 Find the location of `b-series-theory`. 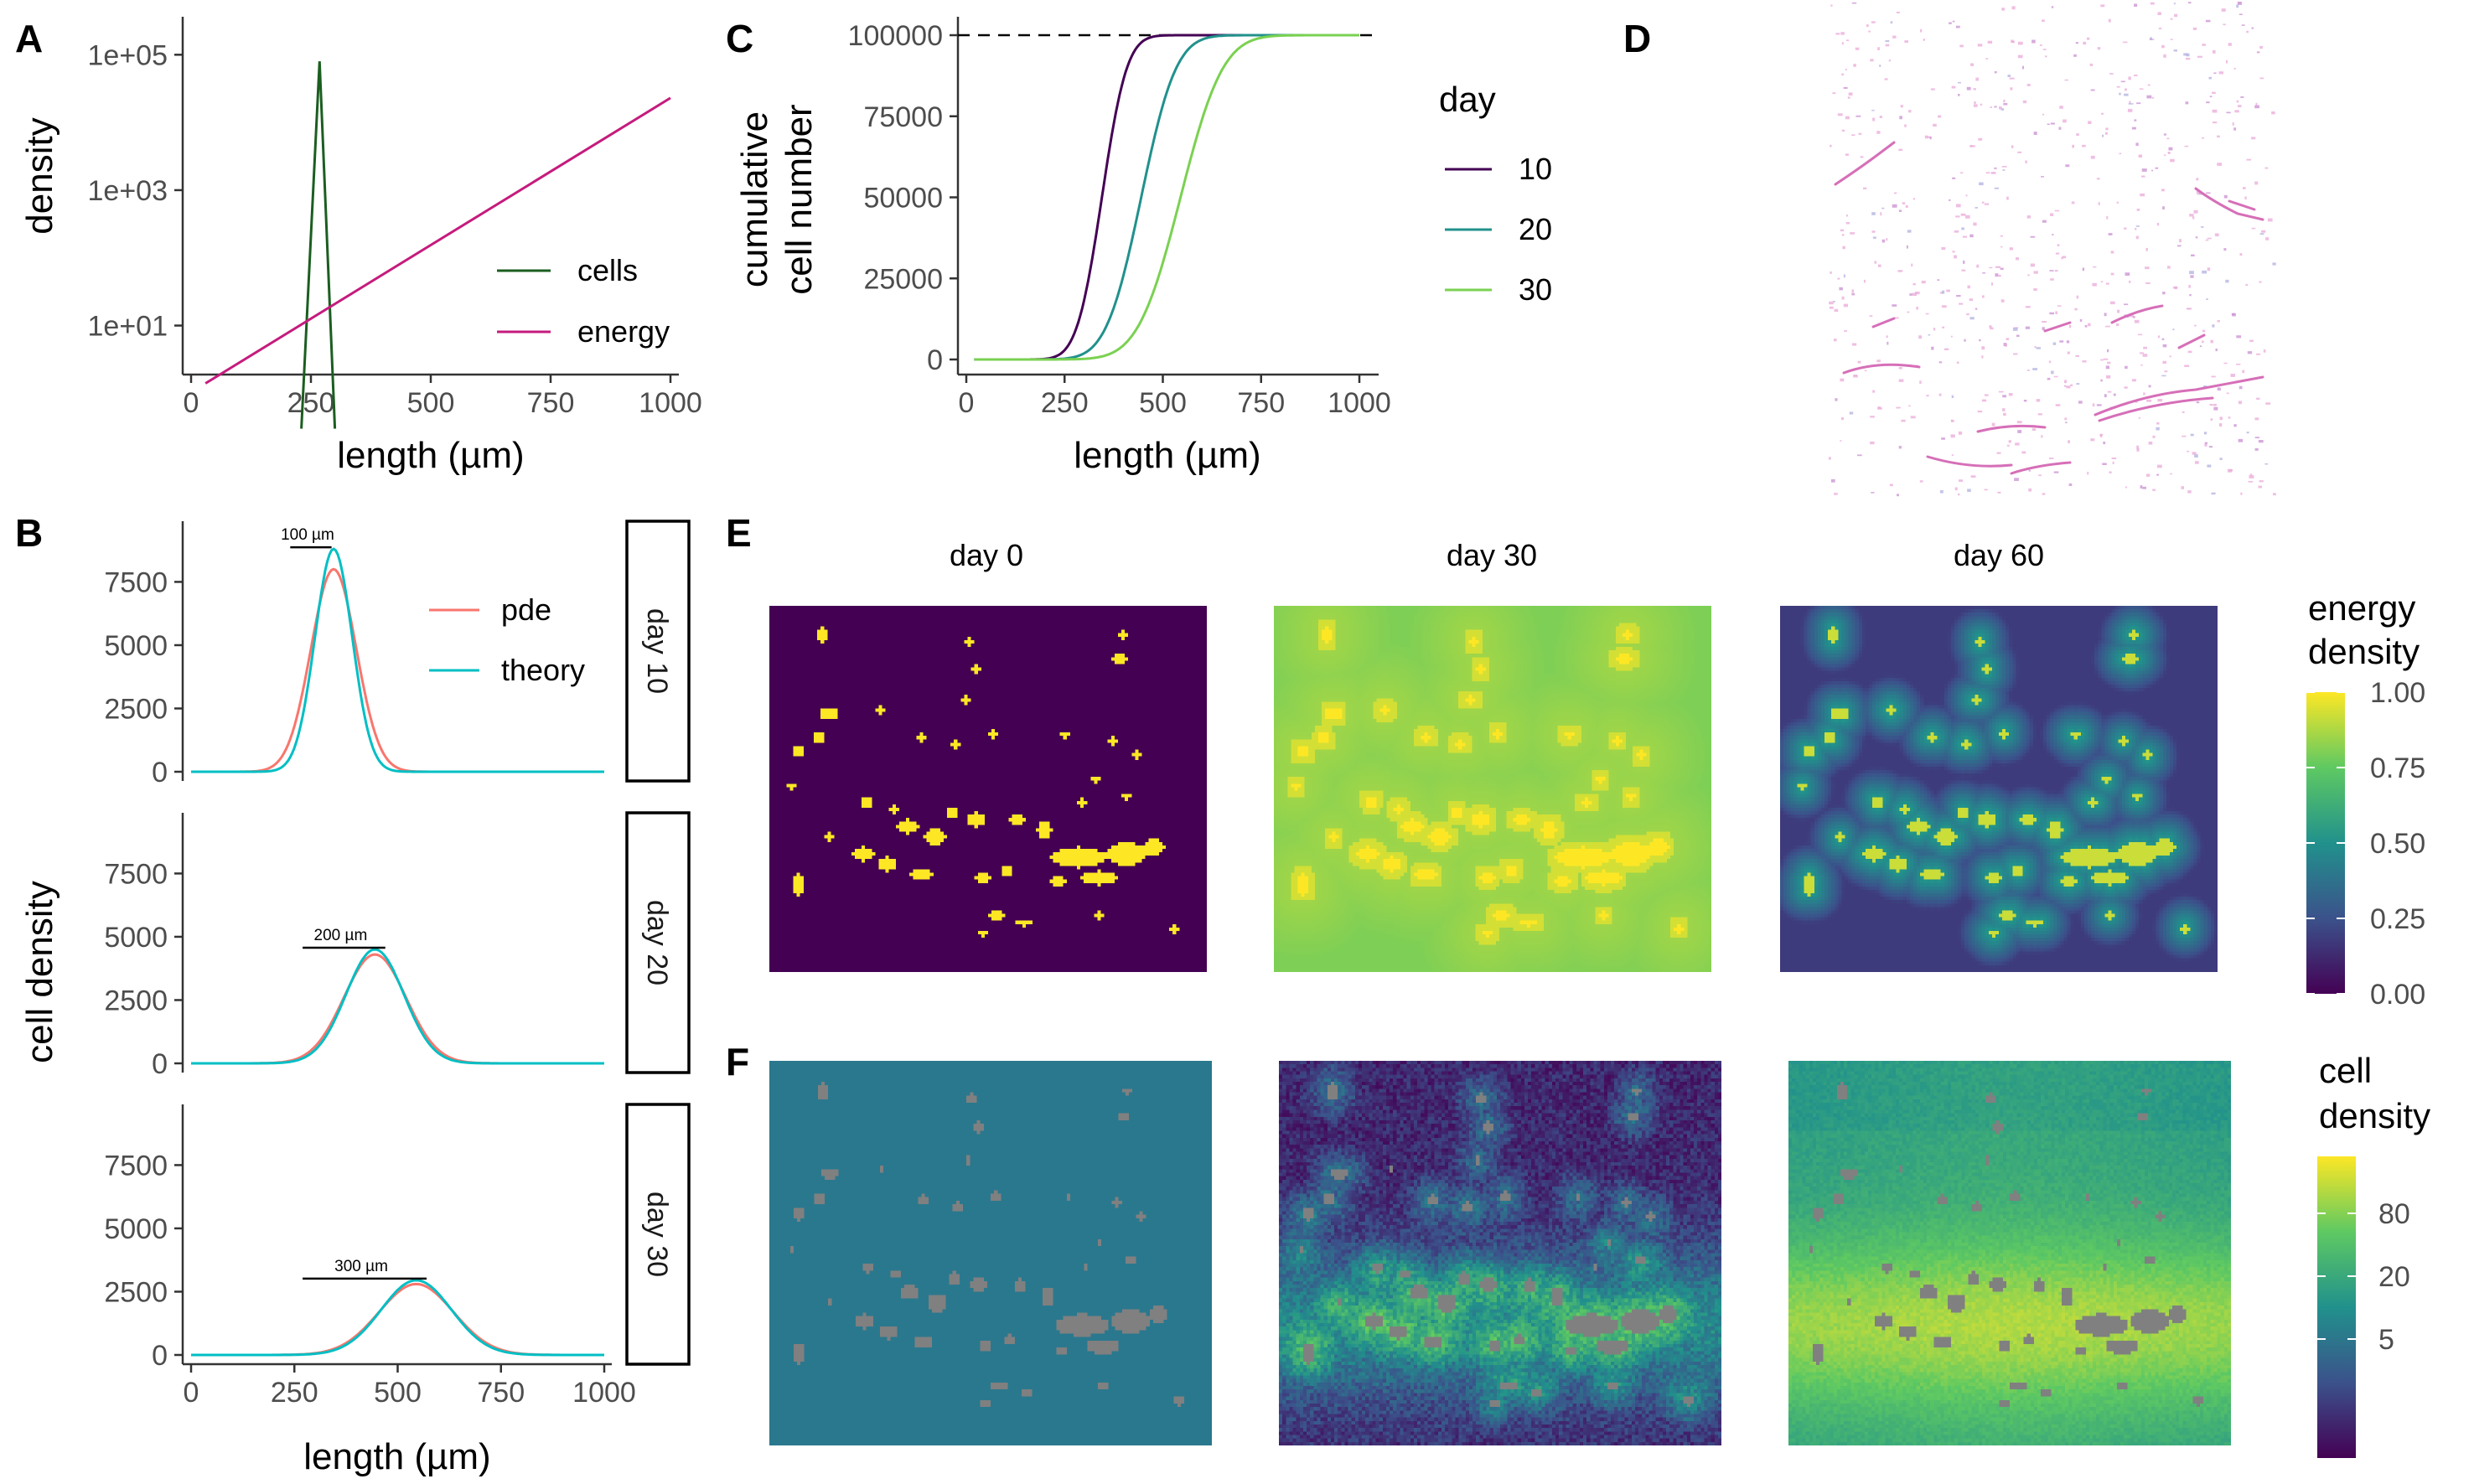

b-series-theory is located at coordinates (397, 1006).